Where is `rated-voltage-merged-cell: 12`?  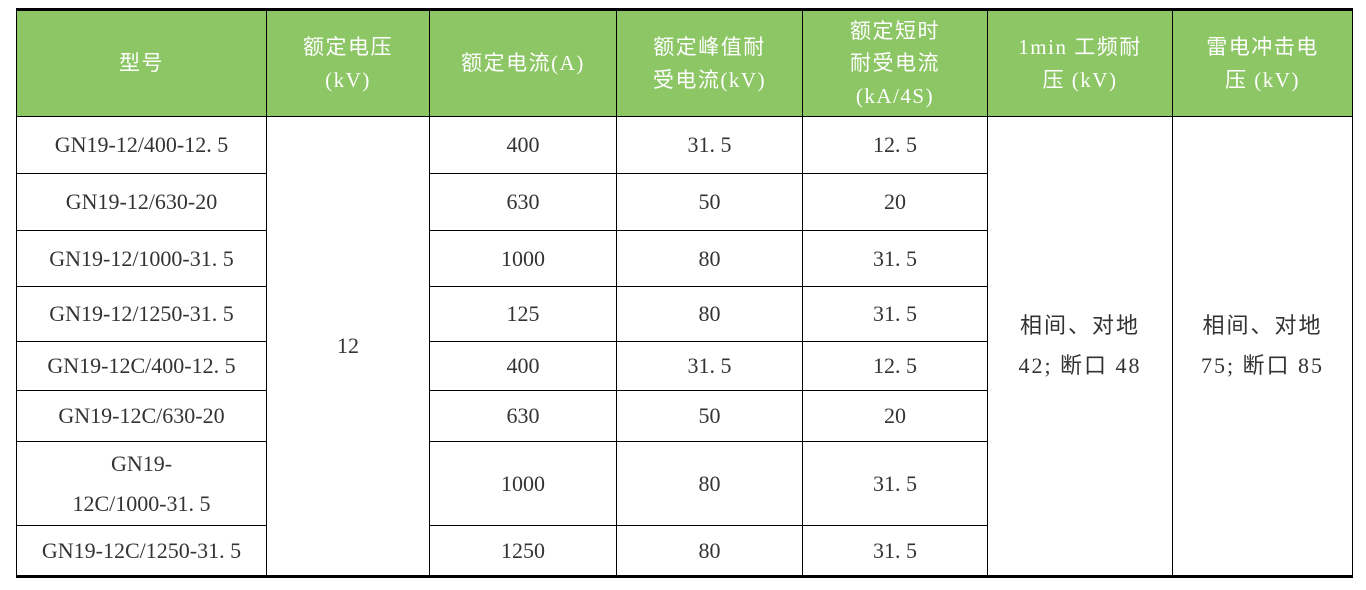
rated-voltage-merged-cell: 12 is located at coordinates (348, 346).